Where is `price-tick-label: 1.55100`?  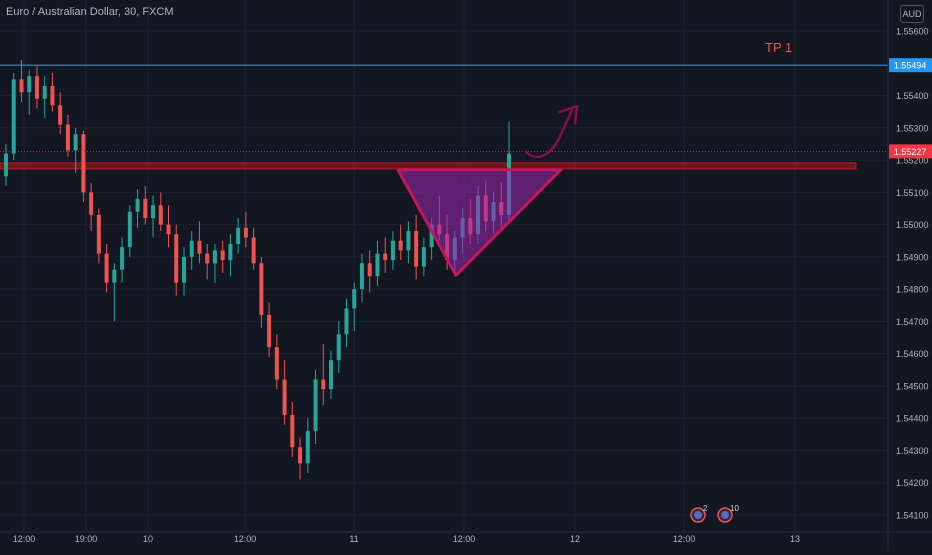
price-tick-label: 1.55100 is located at coordinates (912, 193).